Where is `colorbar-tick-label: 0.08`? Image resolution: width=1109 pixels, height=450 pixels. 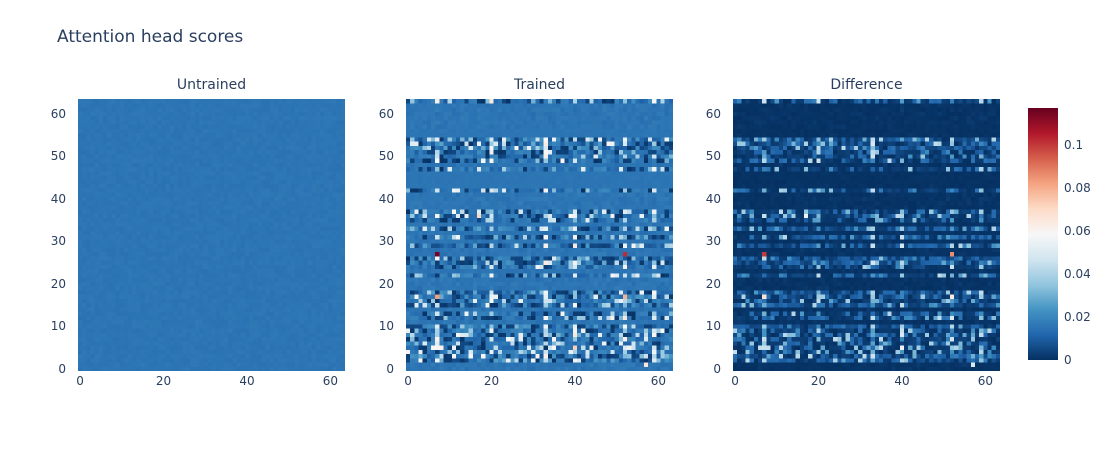 colorbar-tick-label: 0.08 is located at coordinates (1077, 187).